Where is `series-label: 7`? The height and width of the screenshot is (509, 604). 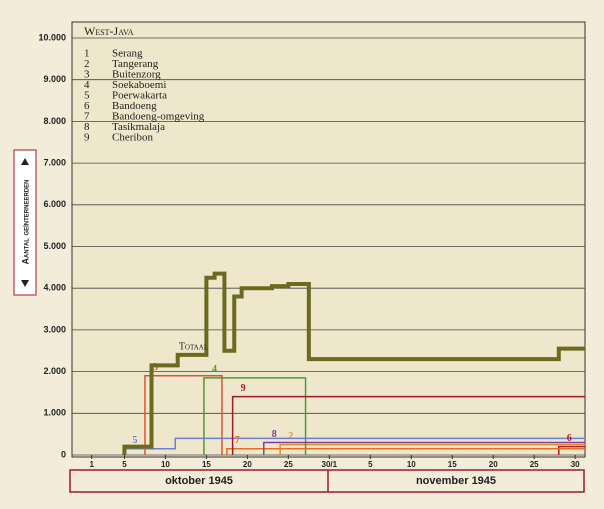
series-label: 7 is located at coordinates (237, 440).